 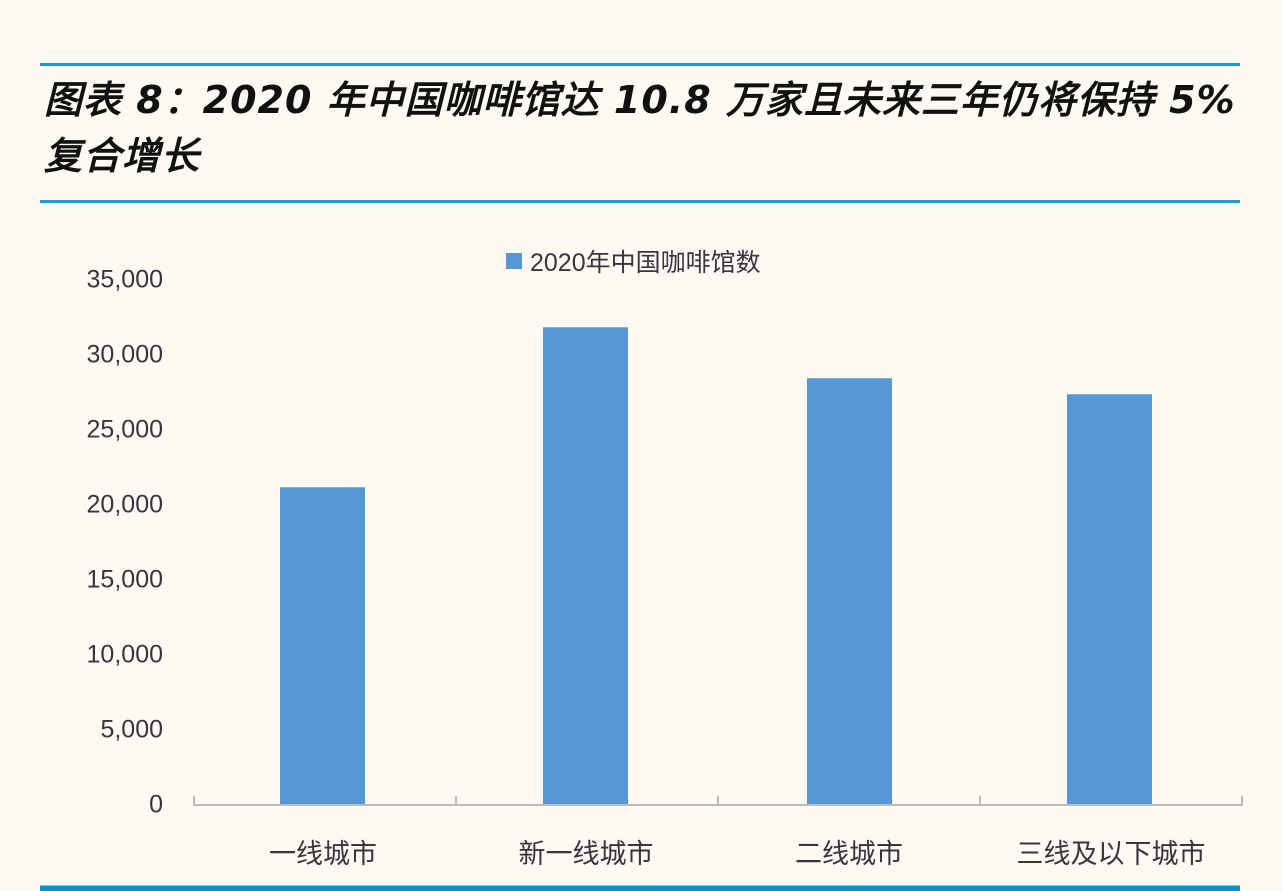 I want to click on y-tick-label: 10,000, so click(x=124, y=654).